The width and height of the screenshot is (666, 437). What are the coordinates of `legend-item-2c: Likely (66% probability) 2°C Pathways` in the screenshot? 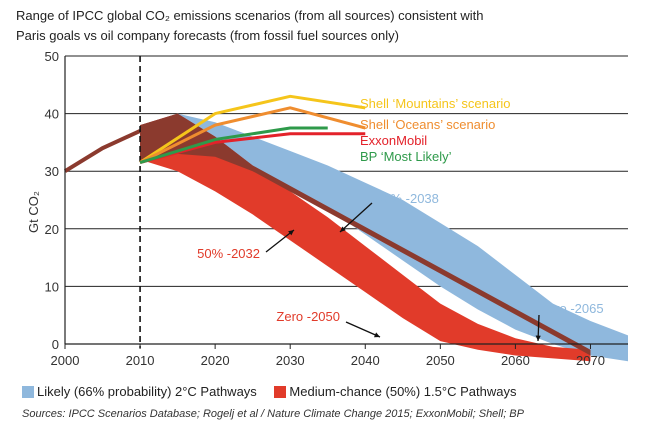 It's located at (139, 391).